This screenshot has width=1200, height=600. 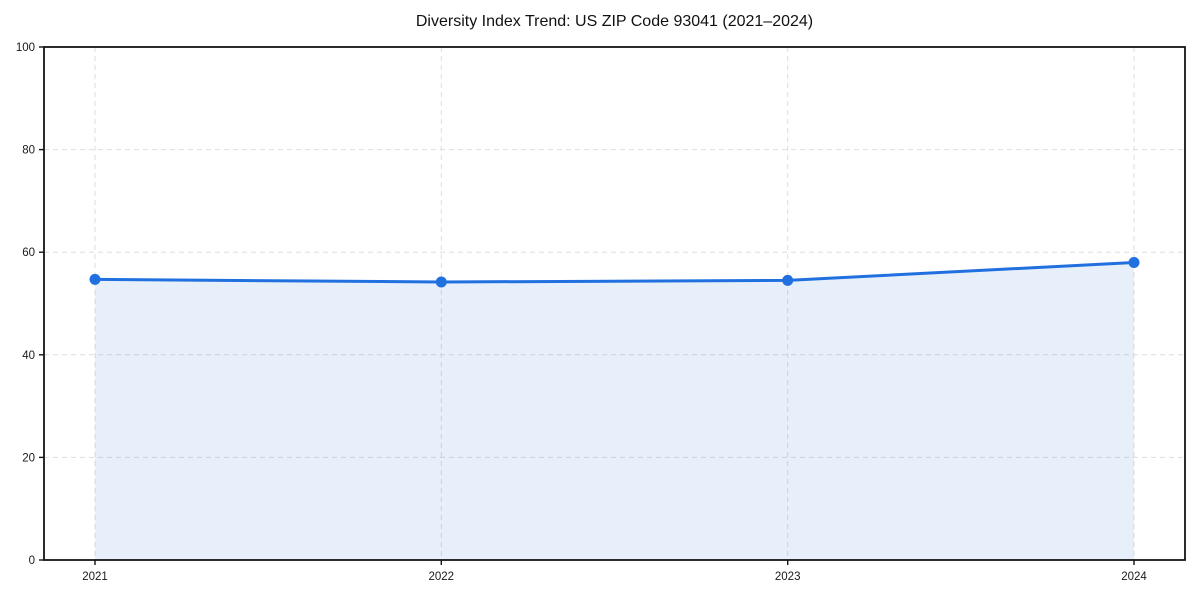 I want to click on svg-text: 2024, so click(x=1134, y=577).